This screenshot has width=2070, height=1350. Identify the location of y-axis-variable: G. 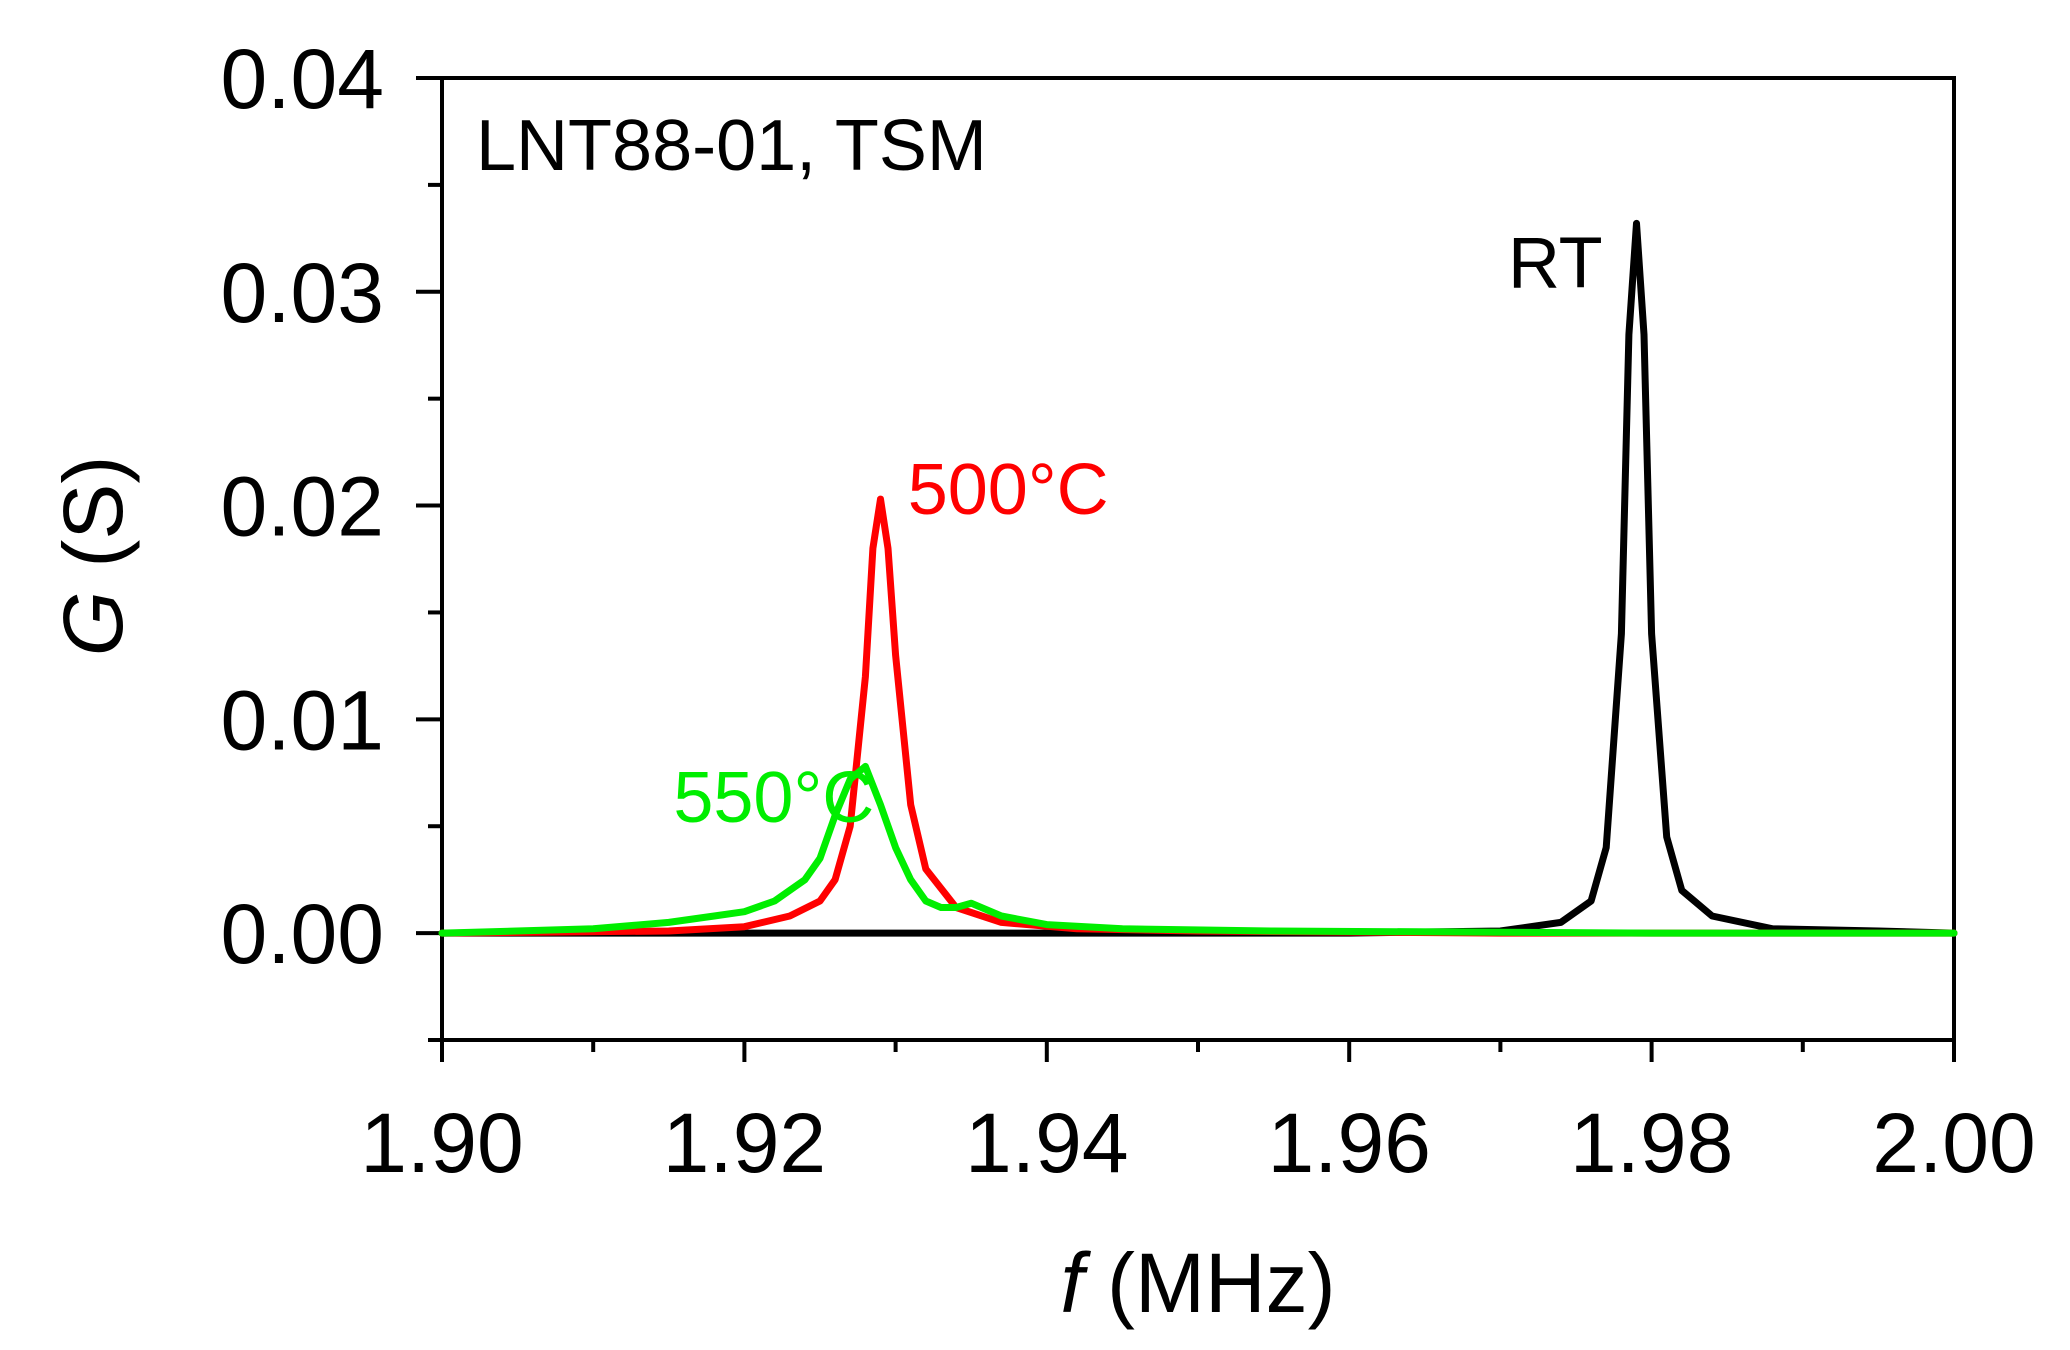
(93, 623).